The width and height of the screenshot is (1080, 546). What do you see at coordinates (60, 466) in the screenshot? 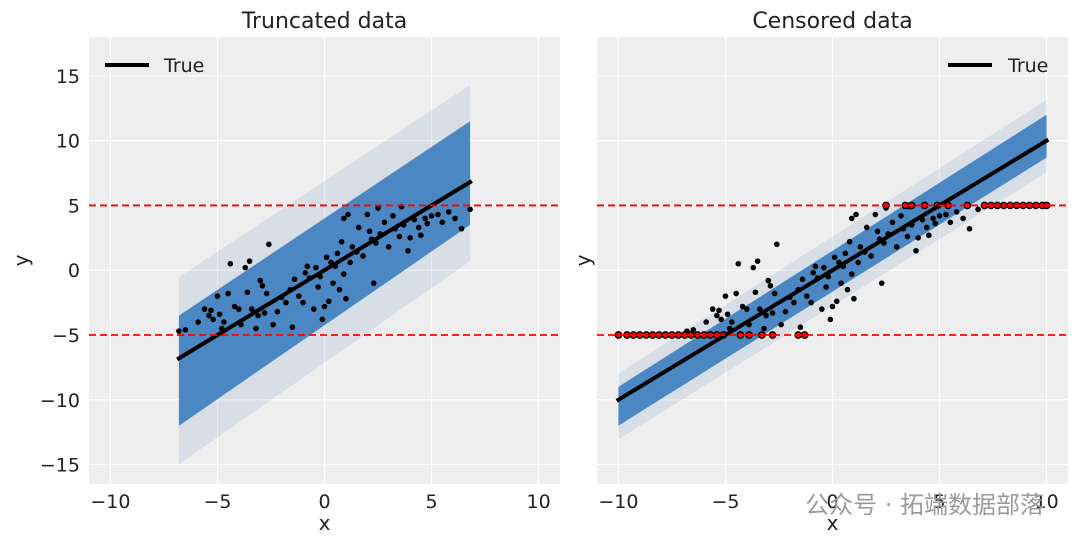
I see `y-tick-label: −15` at bounding box center [60, 466].